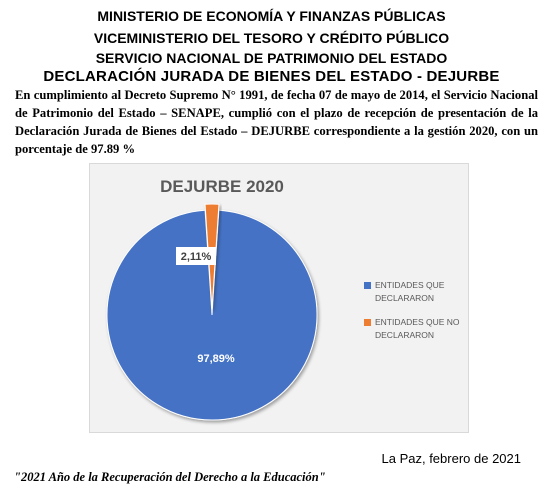  Describe the element at coordinates (451, 458) in the screenshot. I see `place-date: La Paz, febrero de 2021` at that location.